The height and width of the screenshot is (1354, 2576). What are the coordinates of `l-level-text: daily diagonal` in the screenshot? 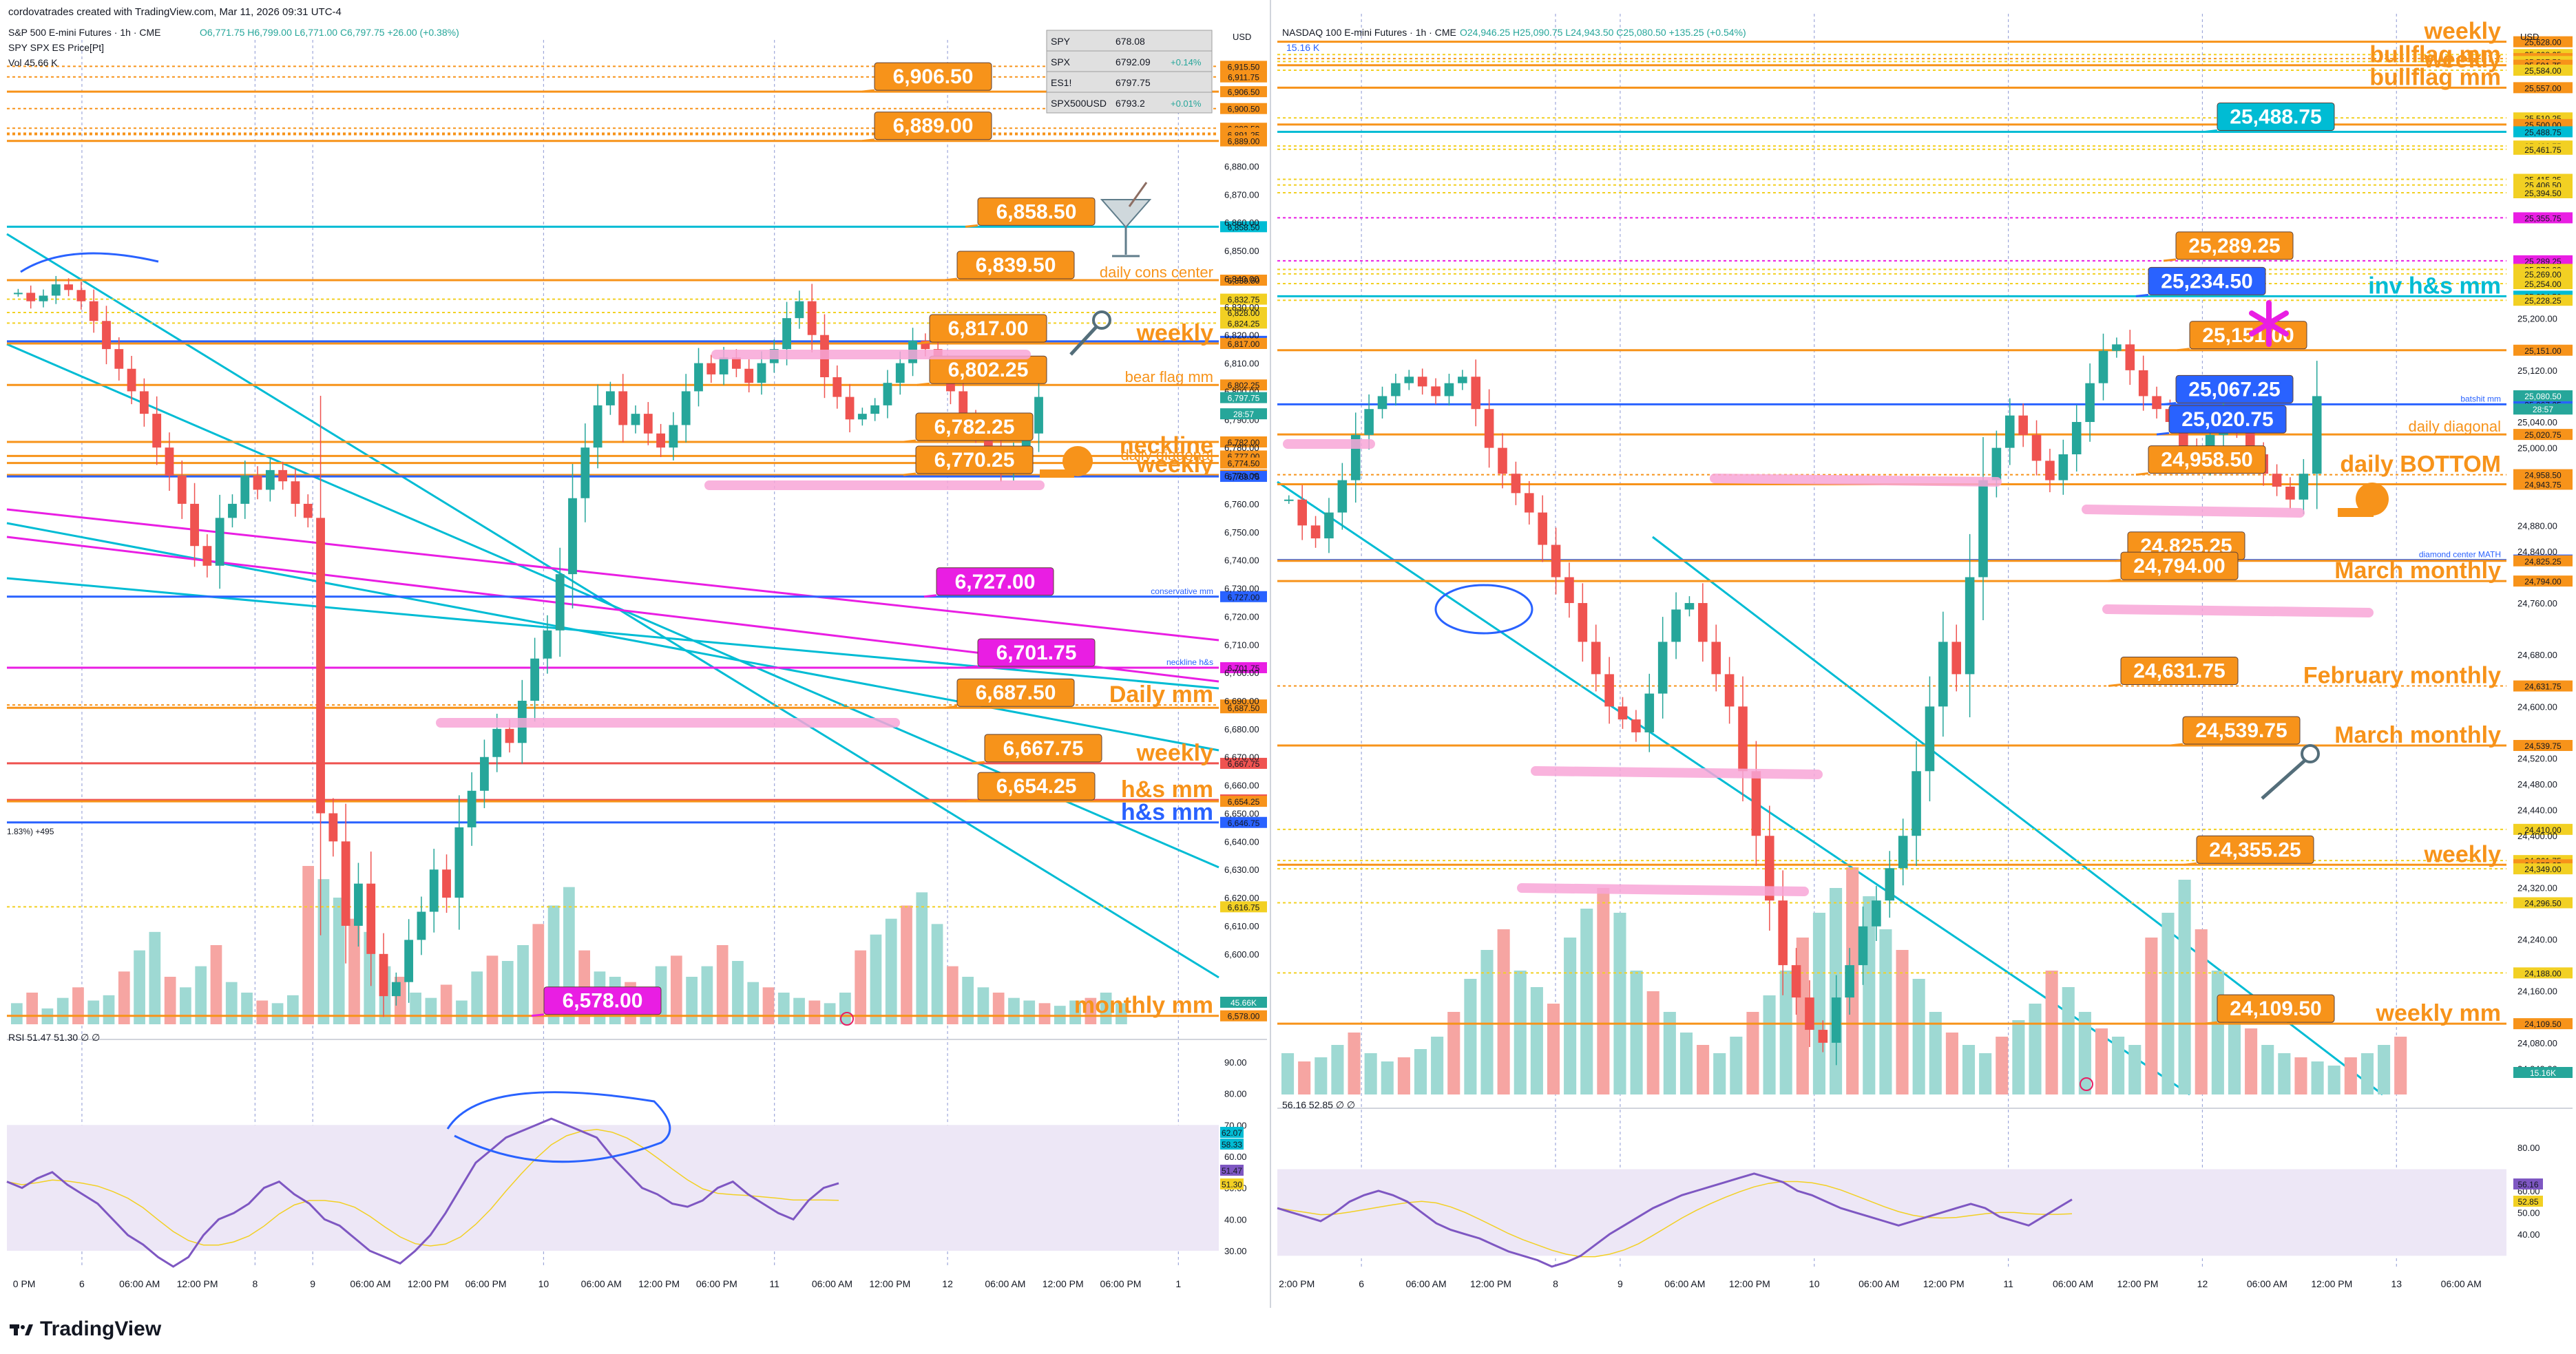 It's located at (1166, 455).